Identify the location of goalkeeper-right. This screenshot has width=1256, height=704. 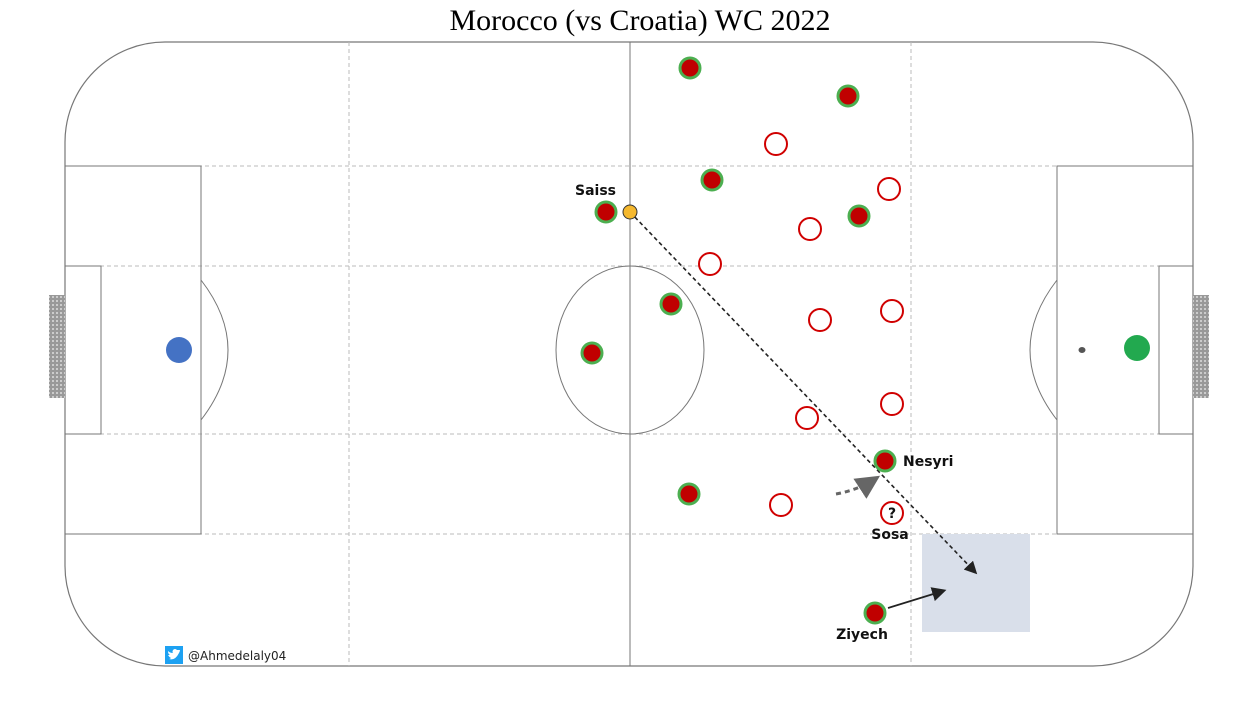
(1137, 348).